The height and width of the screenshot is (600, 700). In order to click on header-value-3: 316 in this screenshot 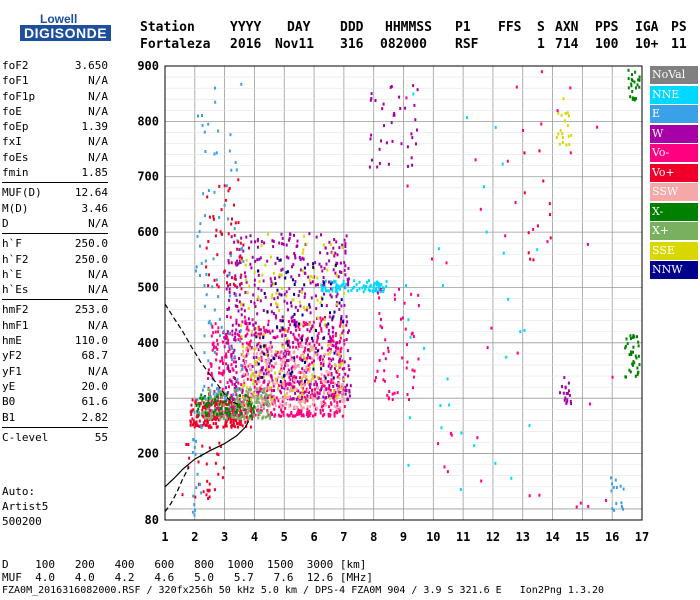, I will do `click(352, 44)`.